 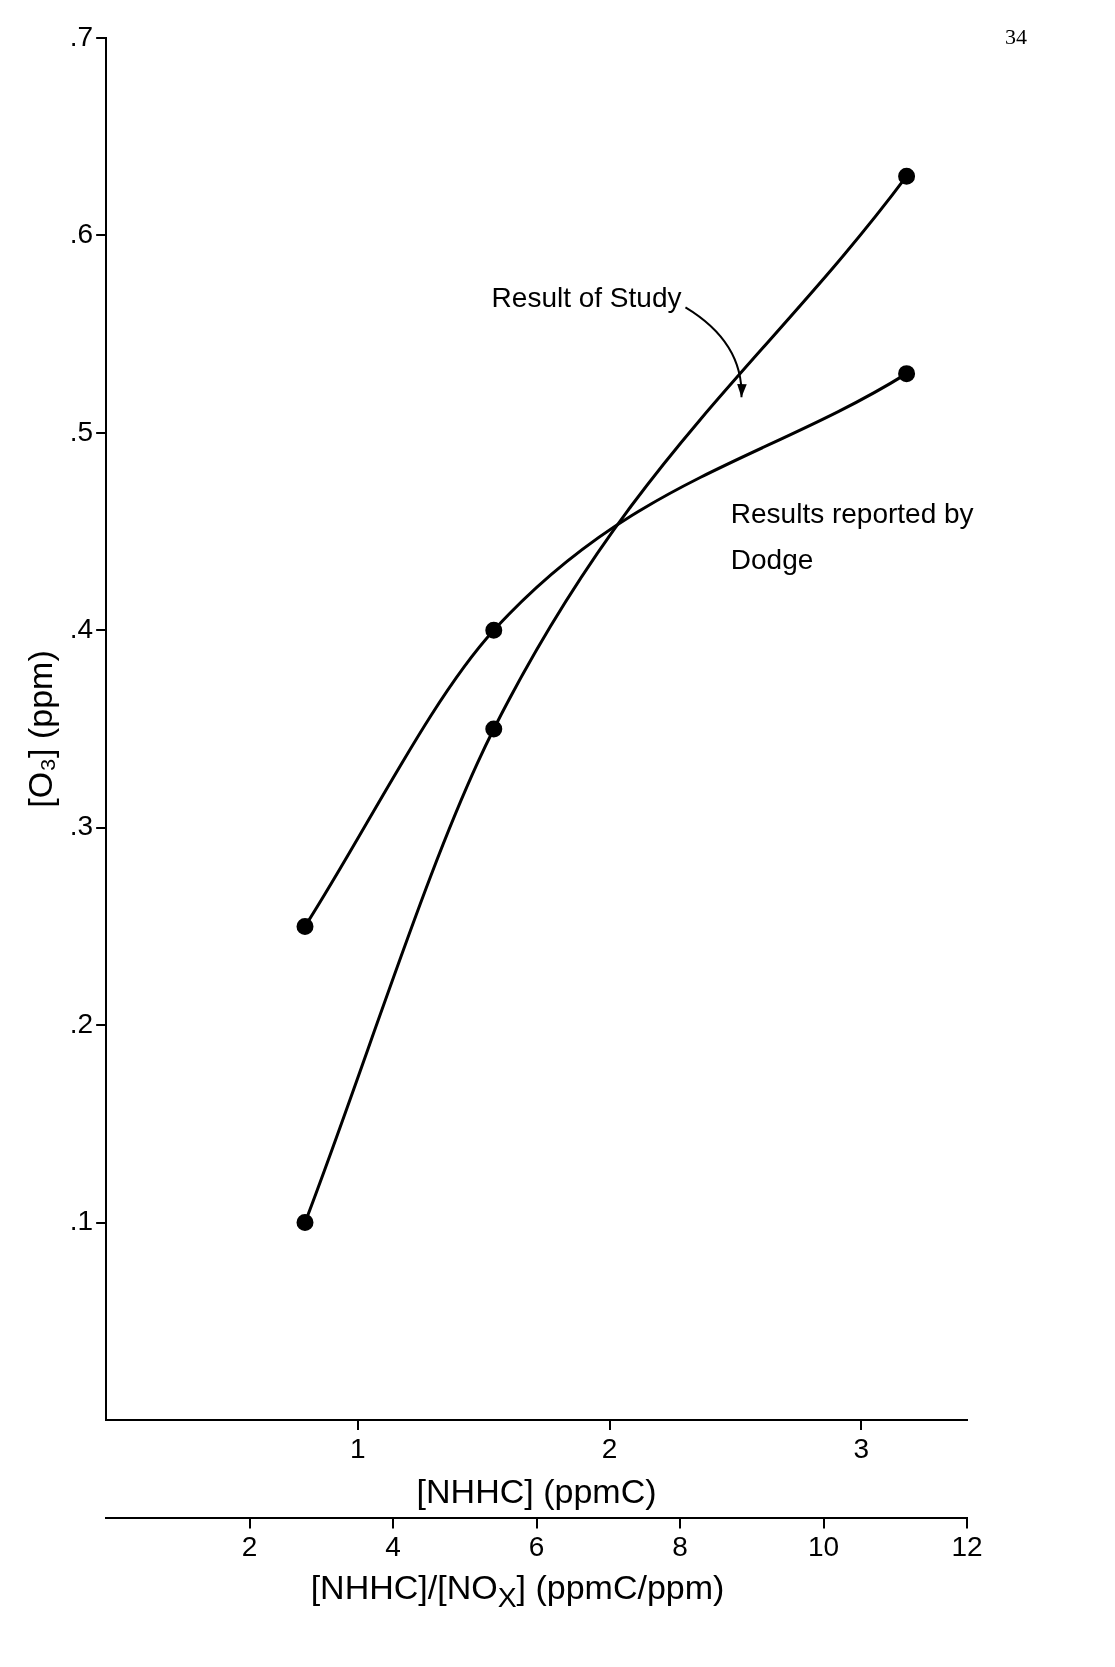 What do you see at coordinates (81, 431) in the screenshot?
I see `y-tick-label: .5` at bounding box center [81, 431].